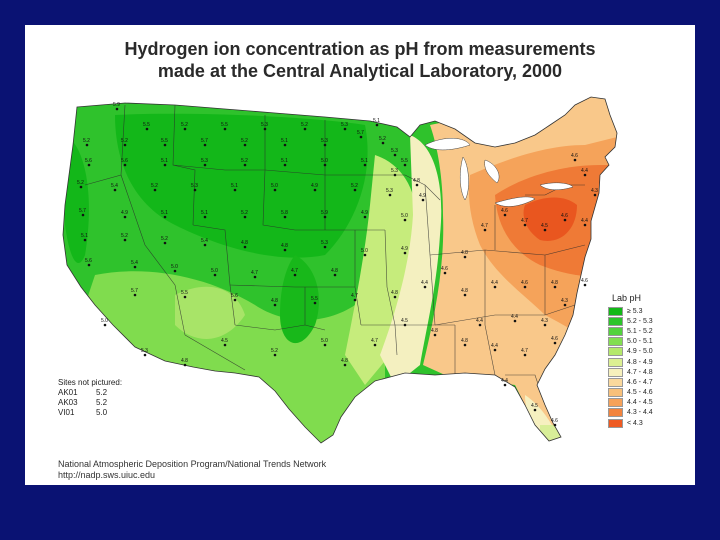 The image size is (720, 540). What do you see at coordinates (254, 273) in the screenshot?
I see `site-value-label: 4.7` at bounding box center [254, 273].